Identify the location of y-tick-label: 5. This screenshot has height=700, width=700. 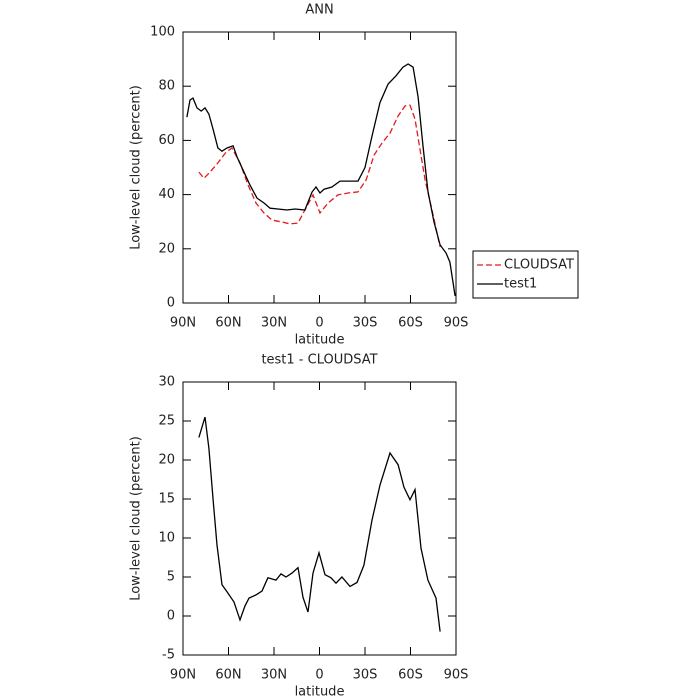
(171, 577).